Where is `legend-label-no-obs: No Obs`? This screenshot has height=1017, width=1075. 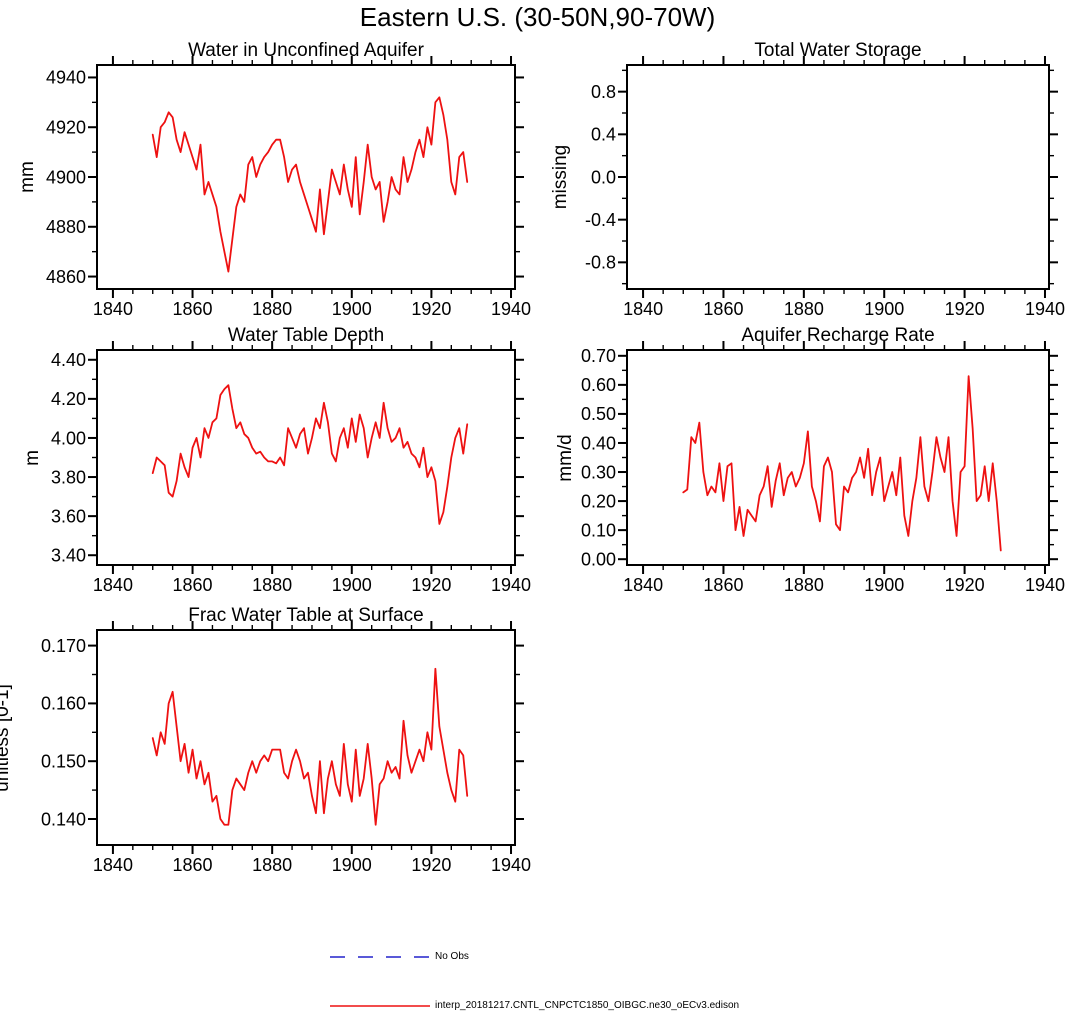
legend-label-no-obs: No Obs is located at coordinates (452, 956).